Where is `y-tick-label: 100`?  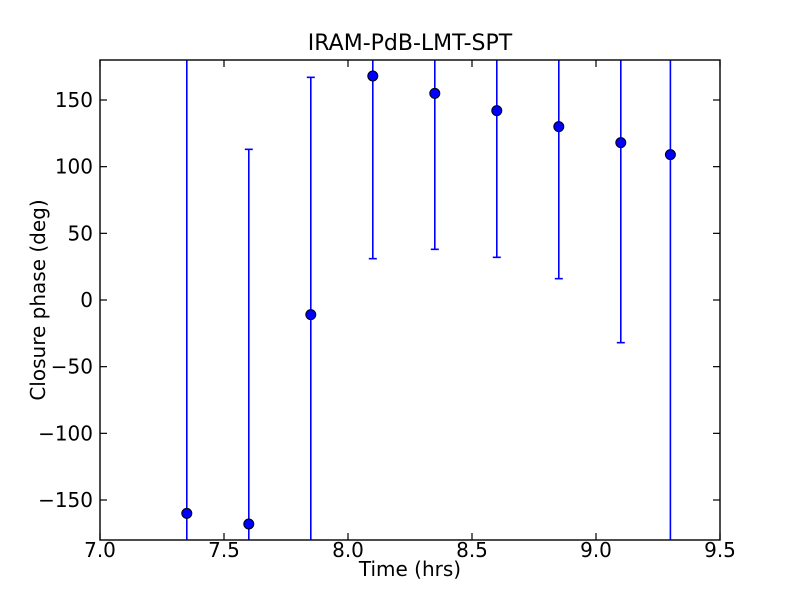
y-tick-label: 100 is located at coordinates (74, 167).